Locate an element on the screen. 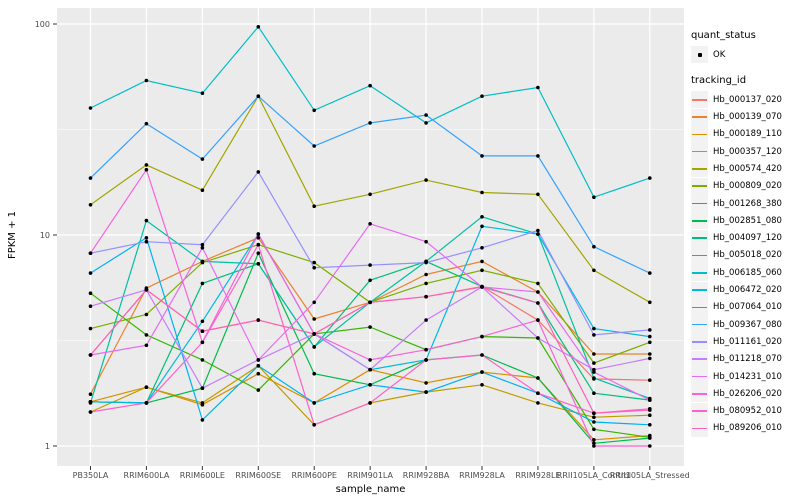 The image size is (800, 500). legend-label: Hb_004097_120 is located at coordinates (747, 238).